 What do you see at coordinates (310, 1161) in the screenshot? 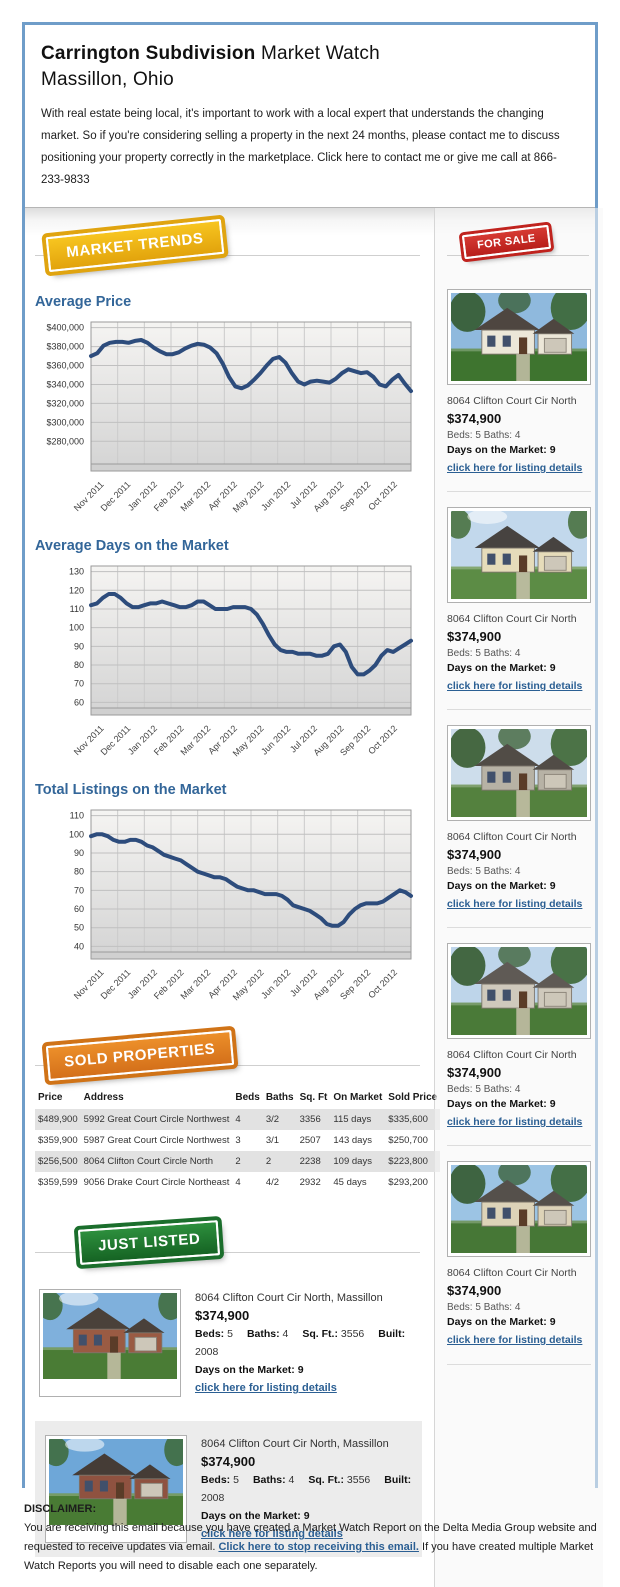
I see `table-cell: 2238` at bounding box center [310, 1161].